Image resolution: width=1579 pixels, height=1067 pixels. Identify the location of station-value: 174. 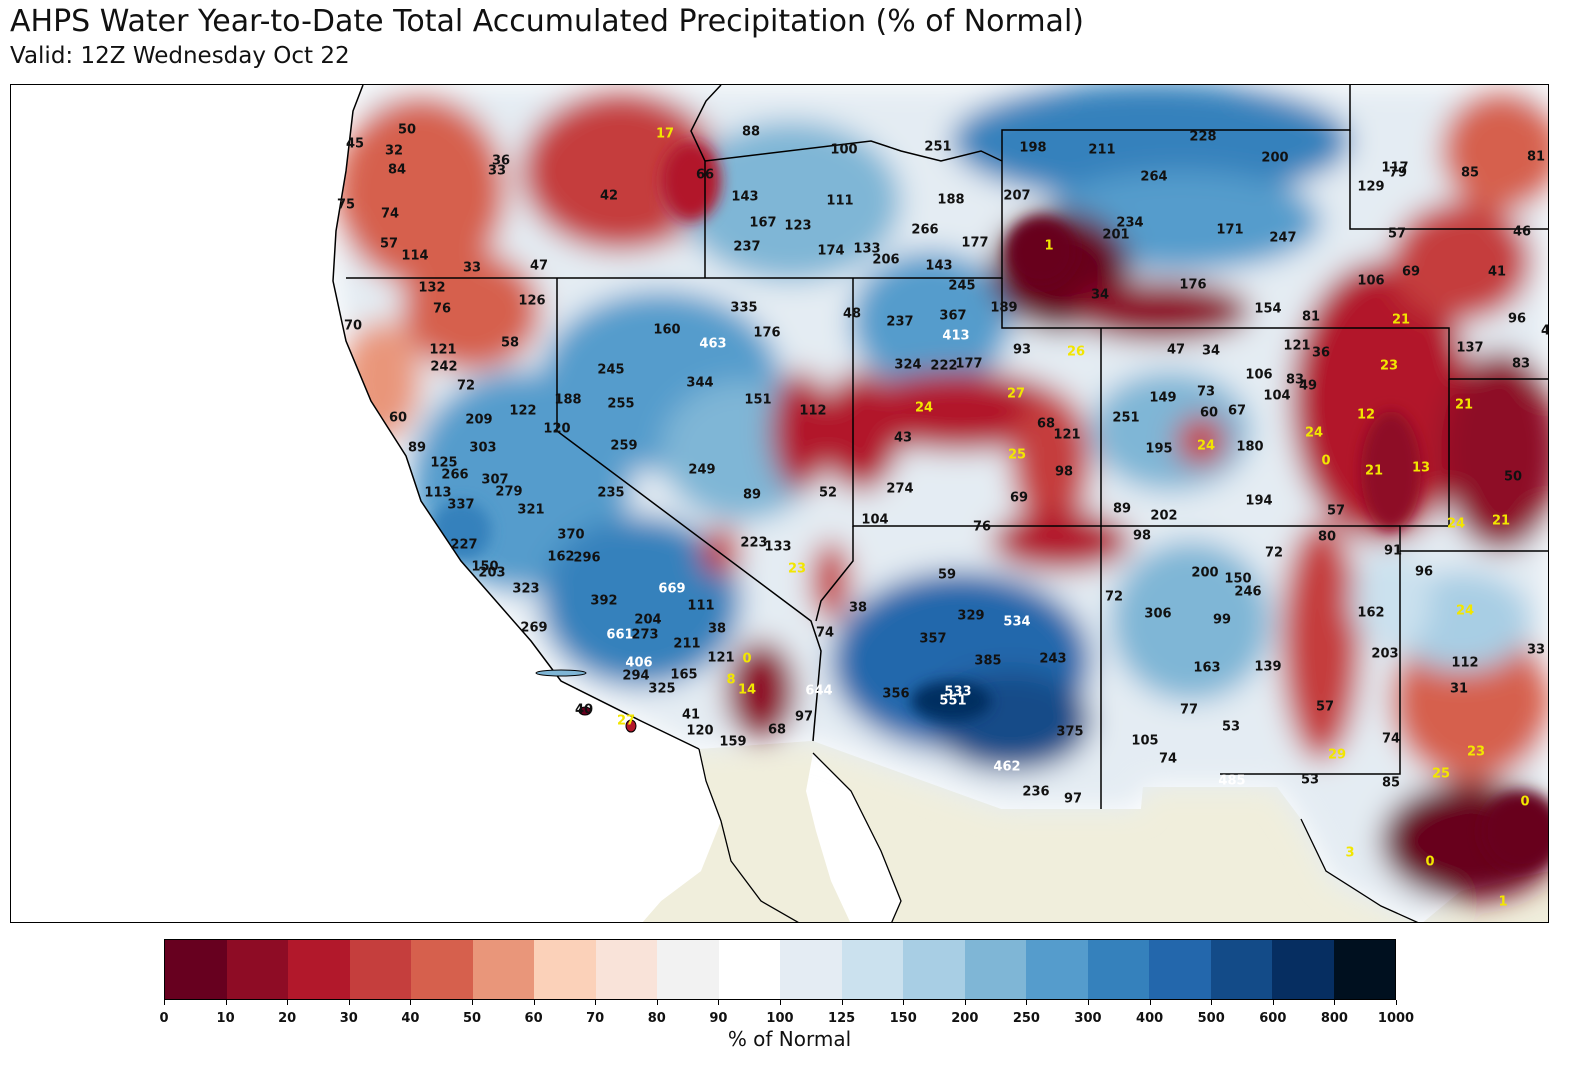
(831, 251).